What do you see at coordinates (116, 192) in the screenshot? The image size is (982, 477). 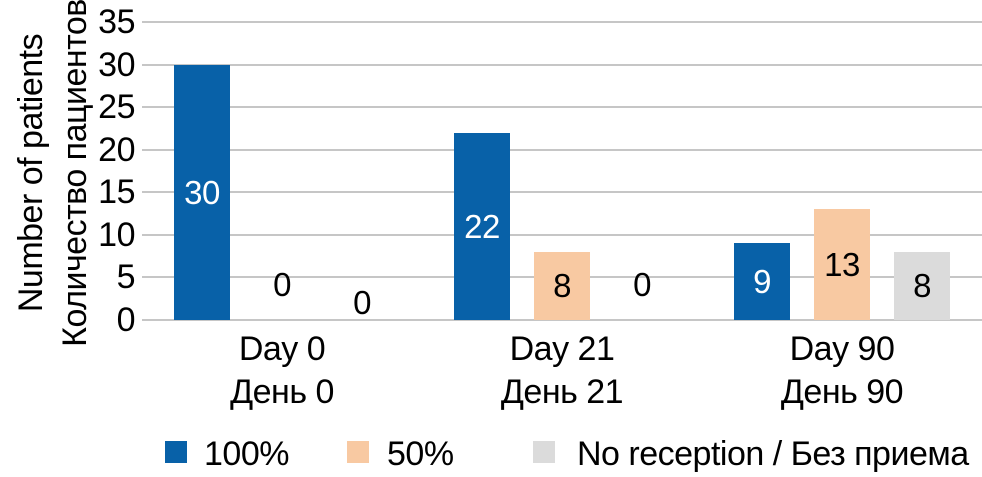 I see `y-tick-label: 15` at bounding box center [116, 192].